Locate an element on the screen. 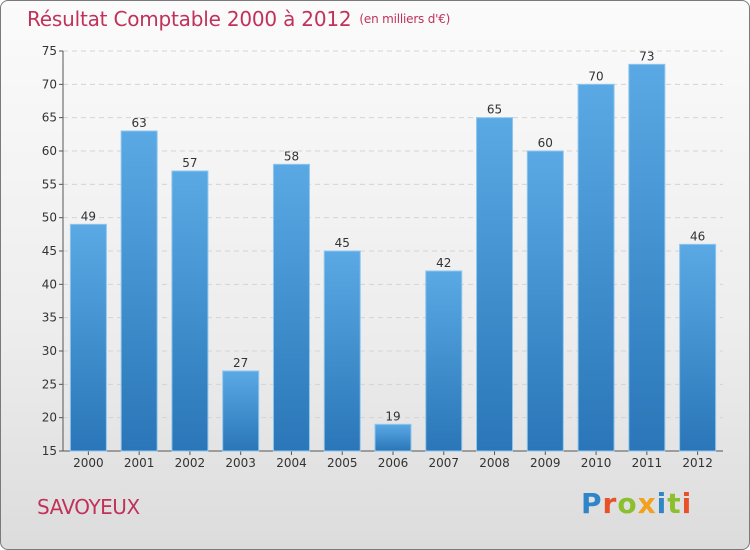 The image size is (750, 550). proxiti-logo: Proxiti is located at coordinates (636, 503).